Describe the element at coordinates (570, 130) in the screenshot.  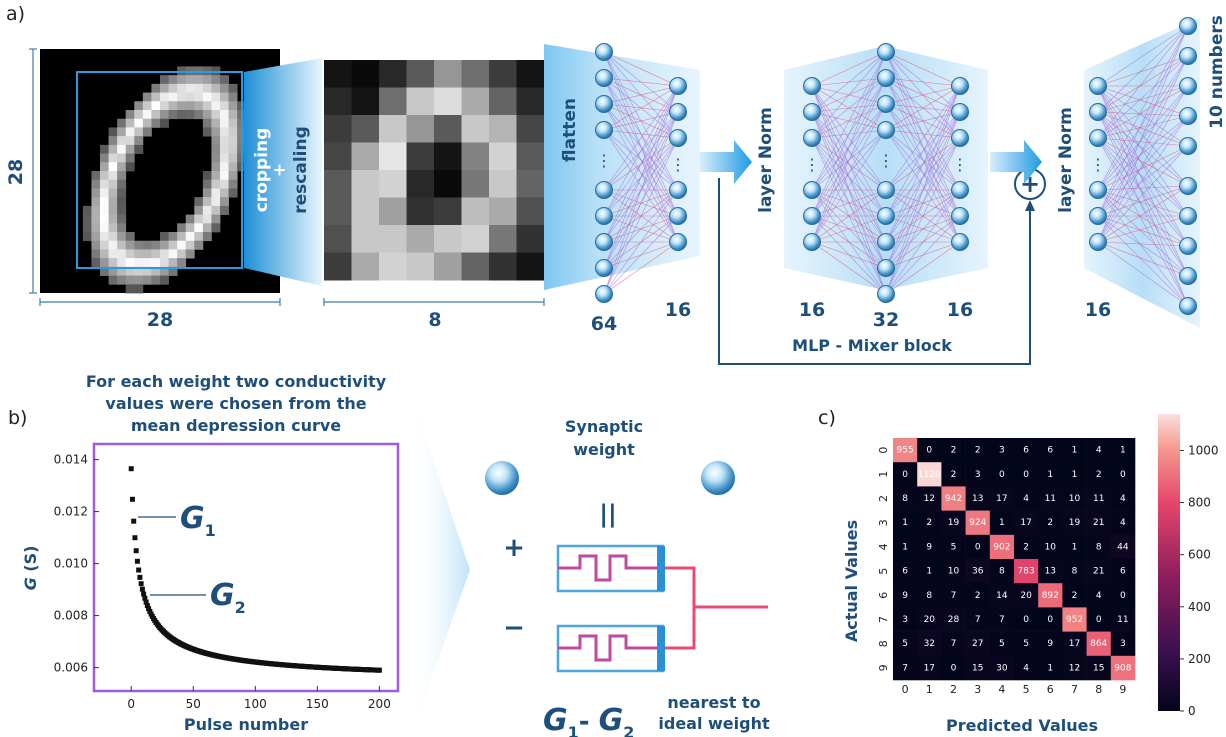
I see `flatten-label: flatten` at that location.